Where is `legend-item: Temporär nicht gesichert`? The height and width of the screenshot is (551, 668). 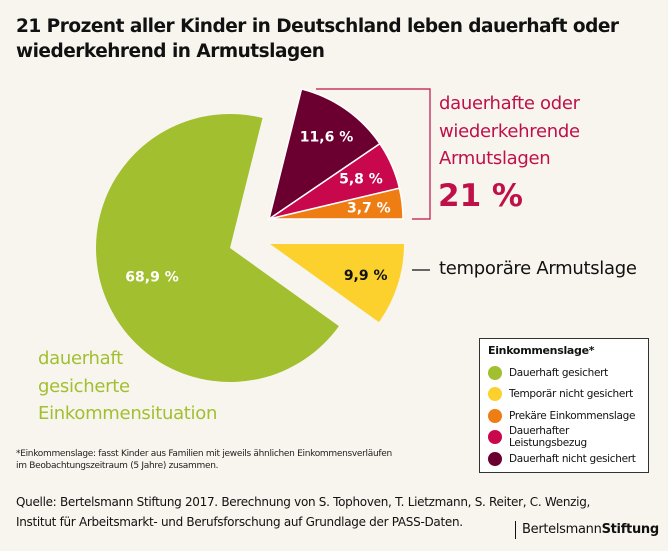 legend-item: Temporär nicht gesichert is located at coordinates (564, 395).